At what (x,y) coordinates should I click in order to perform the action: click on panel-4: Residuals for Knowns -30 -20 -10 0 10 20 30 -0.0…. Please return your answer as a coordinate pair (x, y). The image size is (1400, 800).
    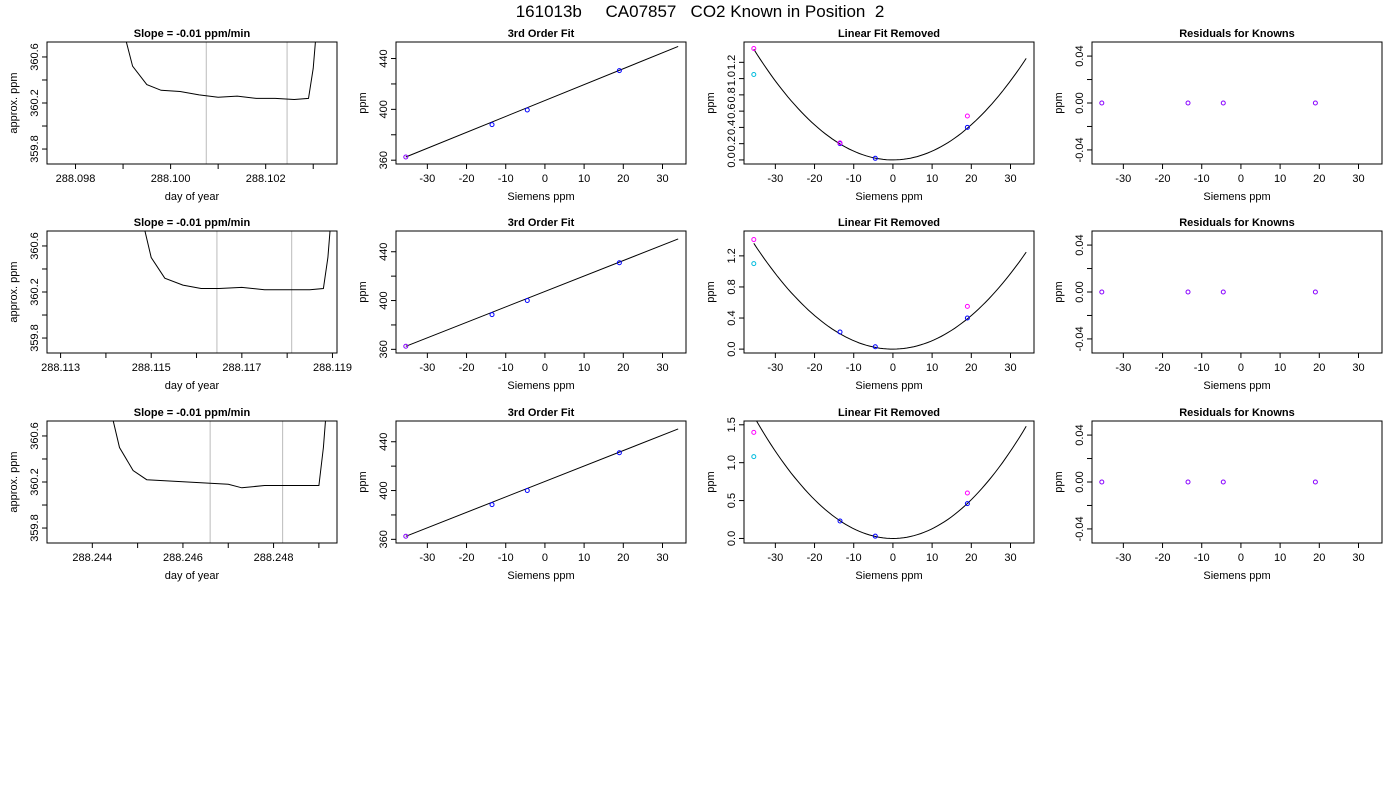
    Looking at the image, I should click on (1218, 115).